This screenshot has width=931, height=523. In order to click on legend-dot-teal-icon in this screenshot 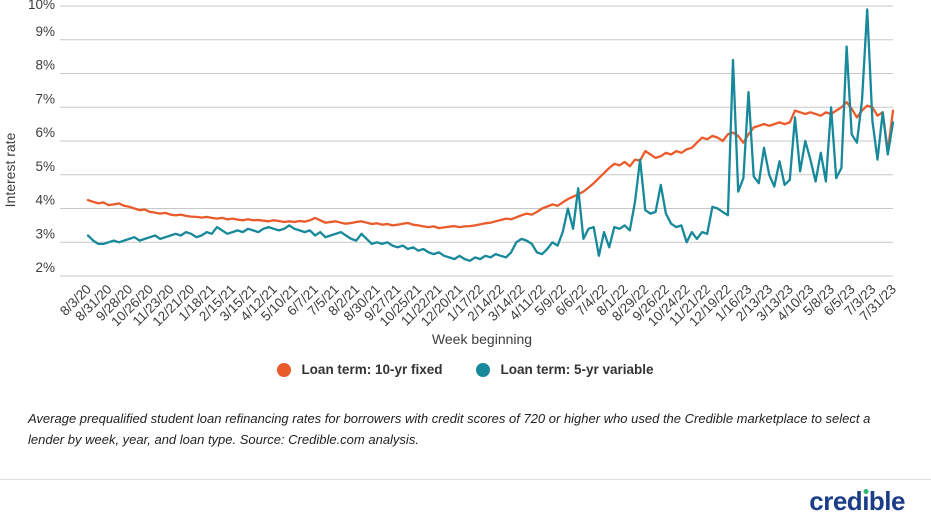, I will do `click(483, 369)`.